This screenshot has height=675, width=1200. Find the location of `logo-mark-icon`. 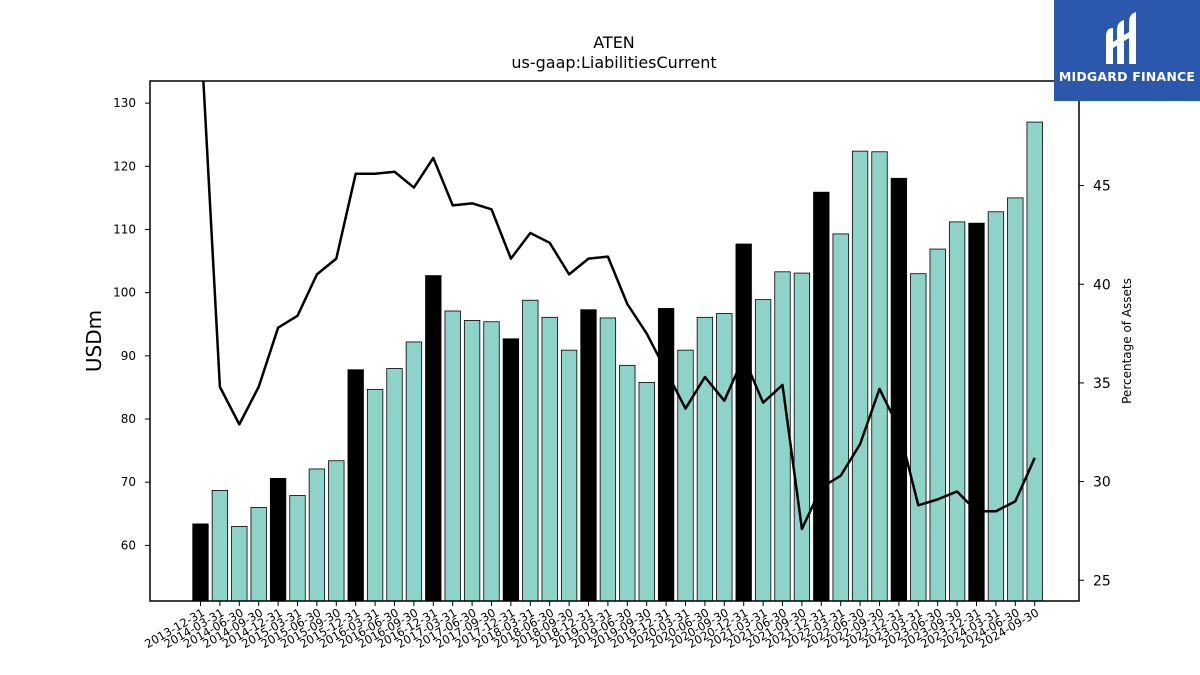

logo-mark-icon is located at coordinates (1121, 38).